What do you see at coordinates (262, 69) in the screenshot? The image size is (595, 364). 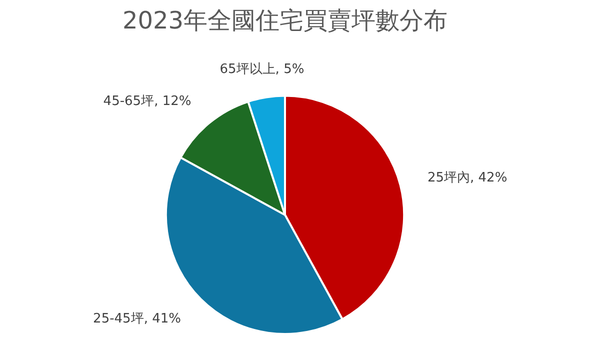 I see `slice-label: 65坪以上, 5%` at bounding box center [262, 69].